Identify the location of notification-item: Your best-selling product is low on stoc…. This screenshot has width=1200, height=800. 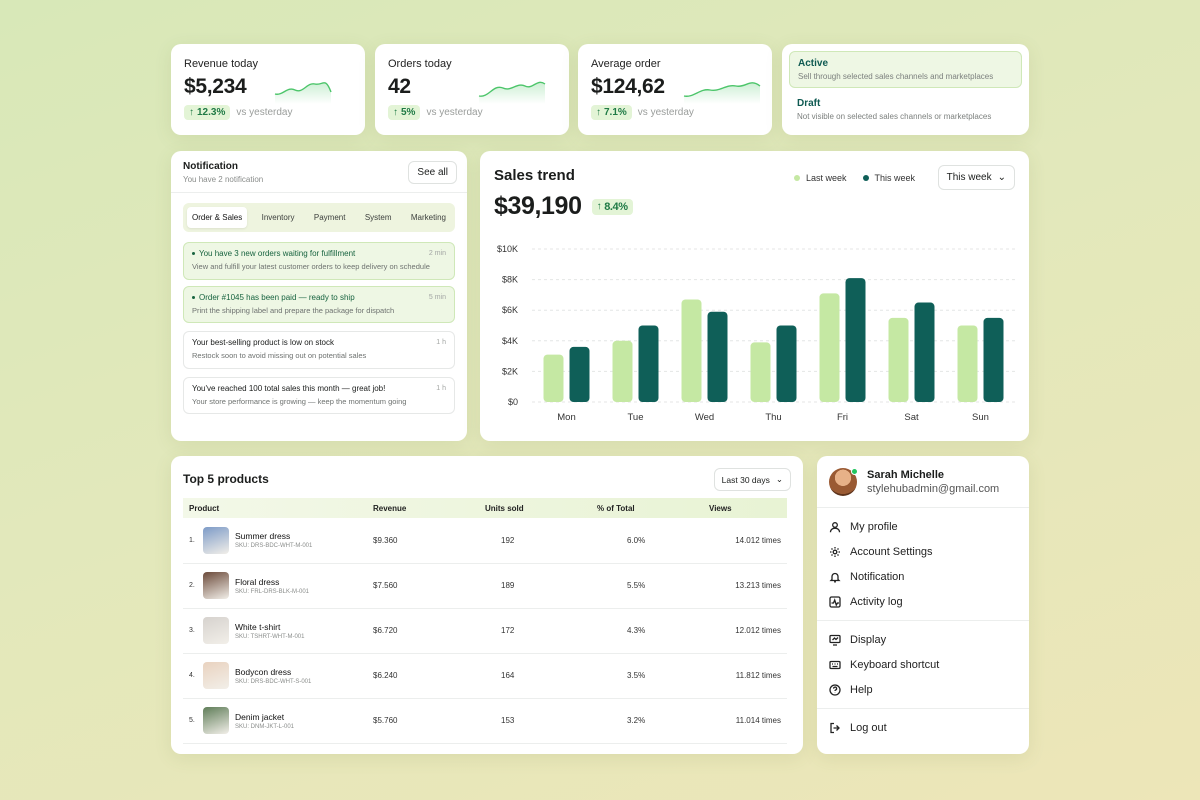
(319, 350).